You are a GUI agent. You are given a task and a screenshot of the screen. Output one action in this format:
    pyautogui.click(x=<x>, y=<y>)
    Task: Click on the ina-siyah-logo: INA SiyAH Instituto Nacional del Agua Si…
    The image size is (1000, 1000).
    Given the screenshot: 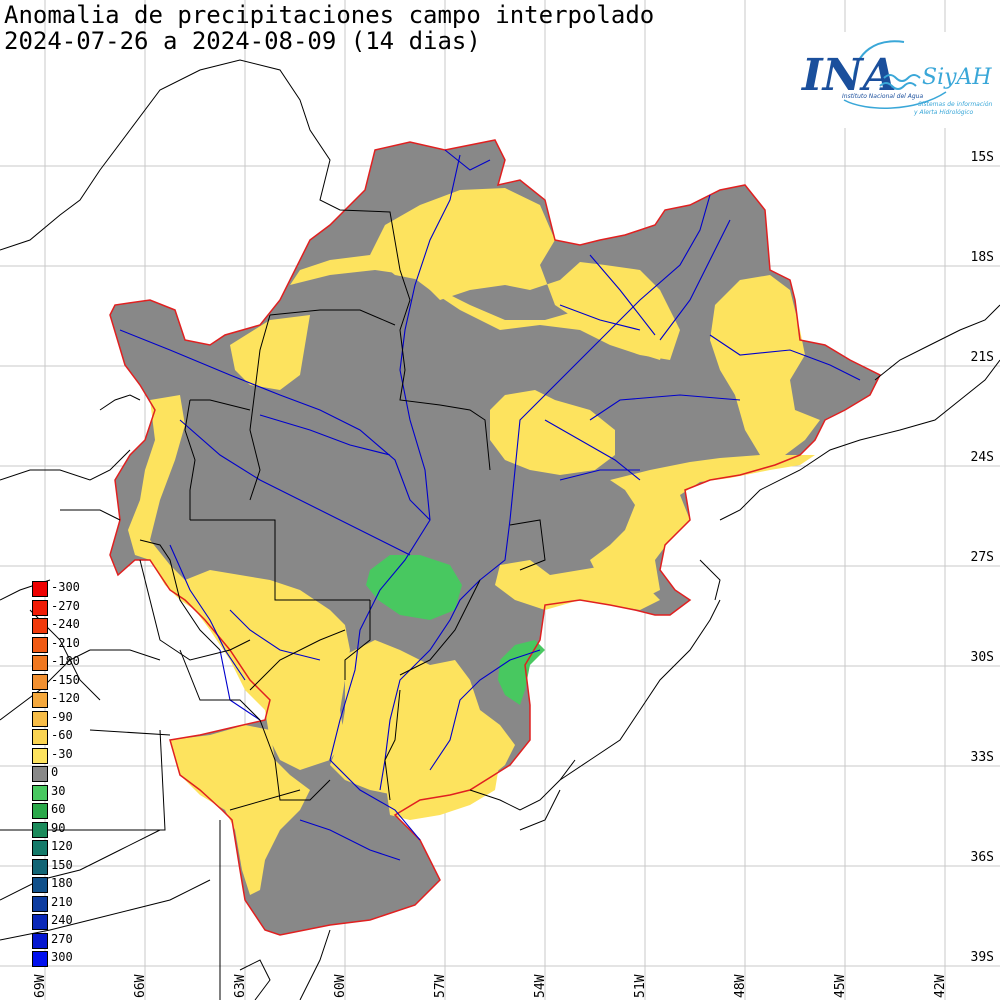 What is the action you would take?
    pyautogui.click(x=896, y=80)
    